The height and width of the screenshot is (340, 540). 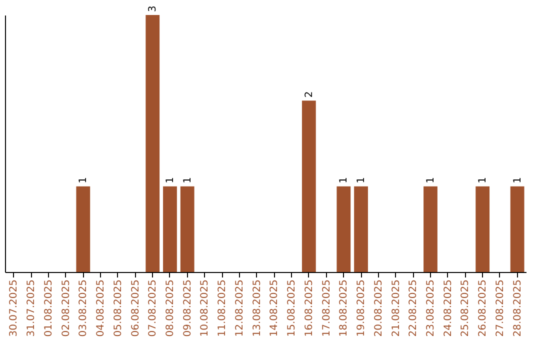 What do you see at coordinates (118, 308) in the screenshot?
I see `x-tick-label: 05.08.2025` at bounding box center [118, 308].